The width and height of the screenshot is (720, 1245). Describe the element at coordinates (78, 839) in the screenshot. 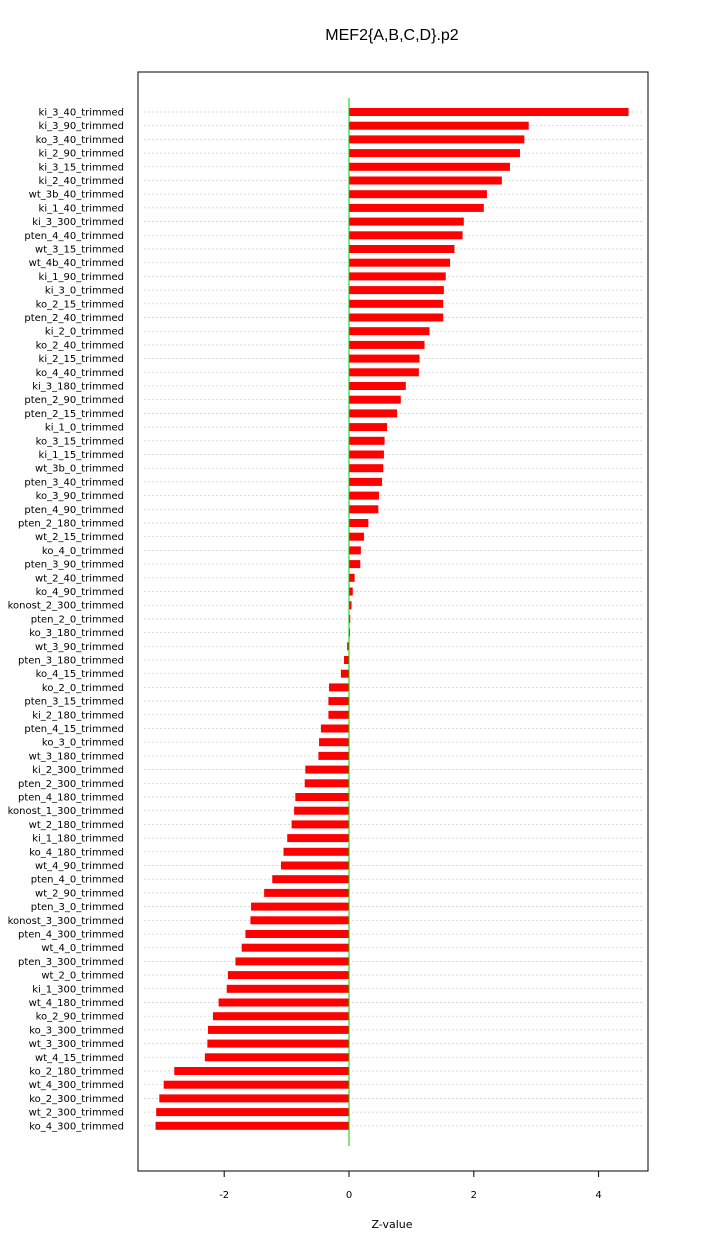

I see `category-label: ki_1_180_trimmed` at that location.